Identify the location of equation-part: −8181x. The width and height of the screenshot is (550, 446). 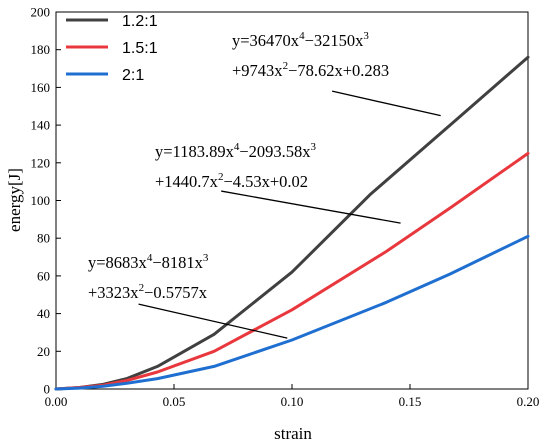
(177, 262).